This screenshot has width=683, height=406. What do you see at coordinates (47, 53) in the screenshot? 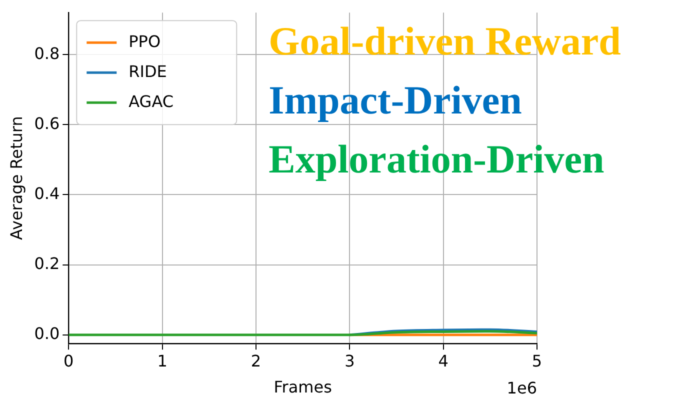
I see `y-tick-label: 0.8` at bounding box center [47, 53].